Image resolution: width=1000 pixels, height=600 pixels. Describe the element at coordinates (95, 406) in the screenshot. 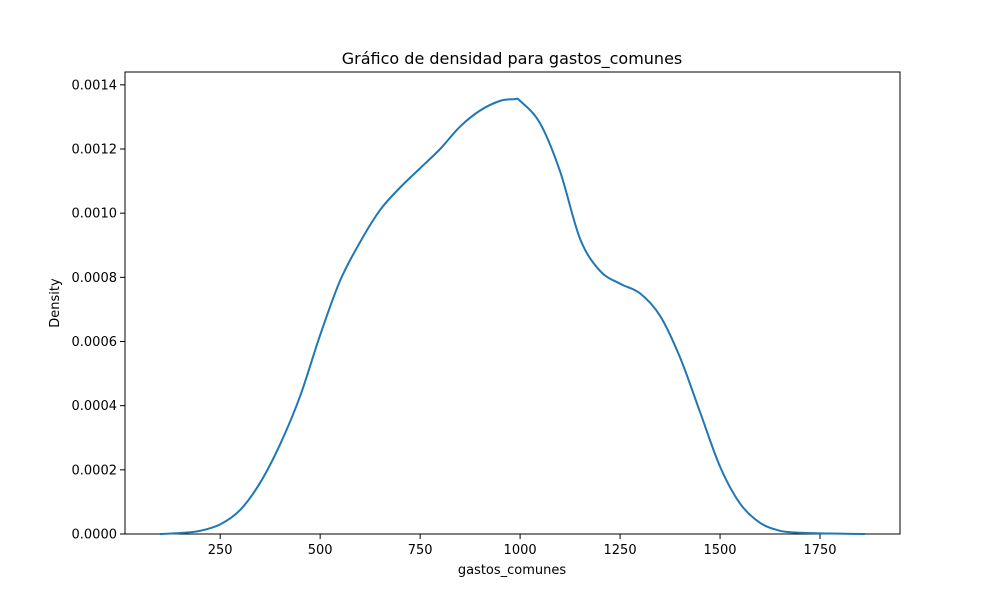

I see `y-tick-label: 0.0004` at that location.